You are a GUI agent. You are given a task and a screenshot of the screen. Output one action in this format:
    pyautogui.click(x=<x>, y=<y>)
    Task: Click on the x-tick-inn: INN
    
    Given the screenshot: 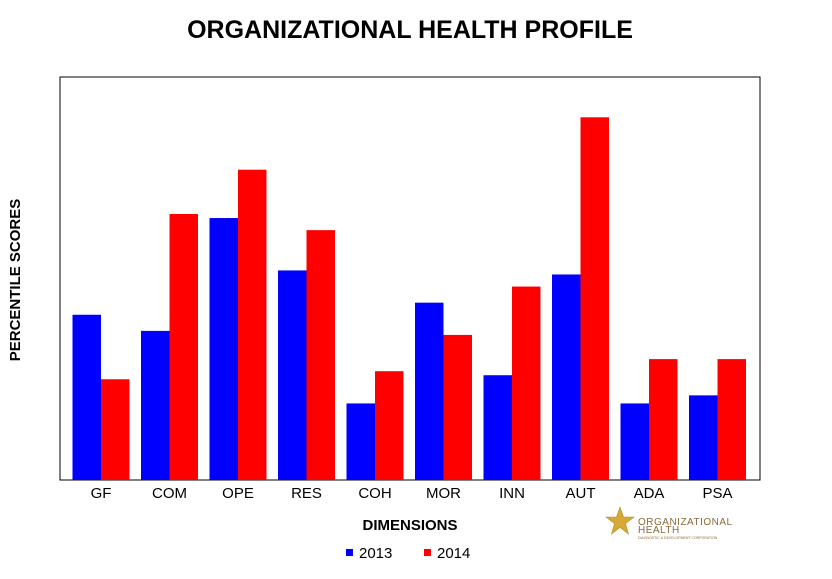 What is the action you would take?
    pyautogui.click(x=512, y=493)
    